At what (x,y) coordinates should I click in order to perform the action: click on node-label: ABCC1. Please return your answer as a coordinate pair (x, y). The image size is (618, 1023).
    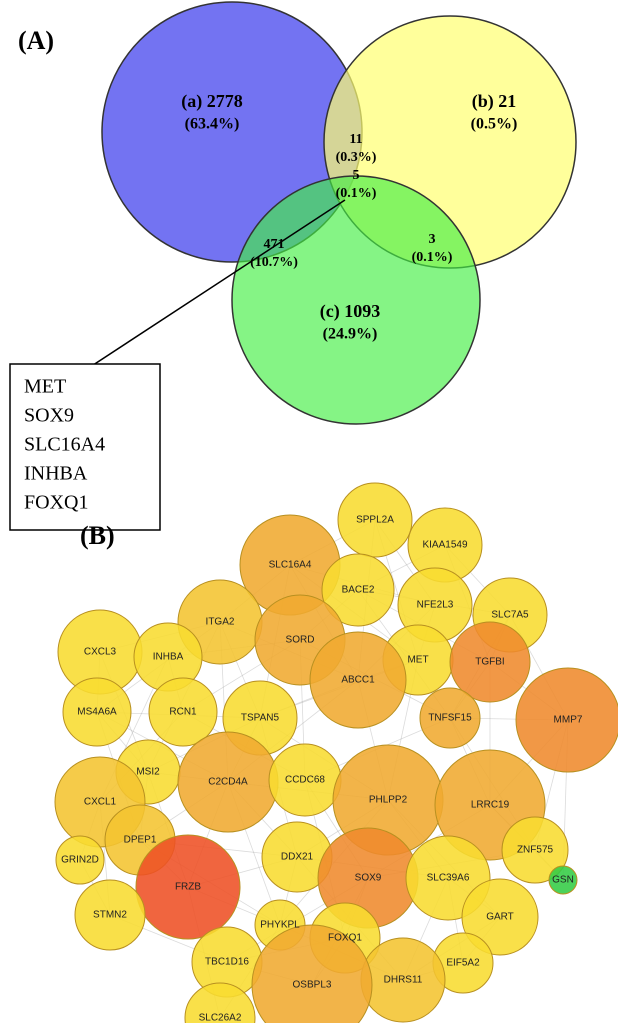
    Looking at the image, I should click on (358, 680).